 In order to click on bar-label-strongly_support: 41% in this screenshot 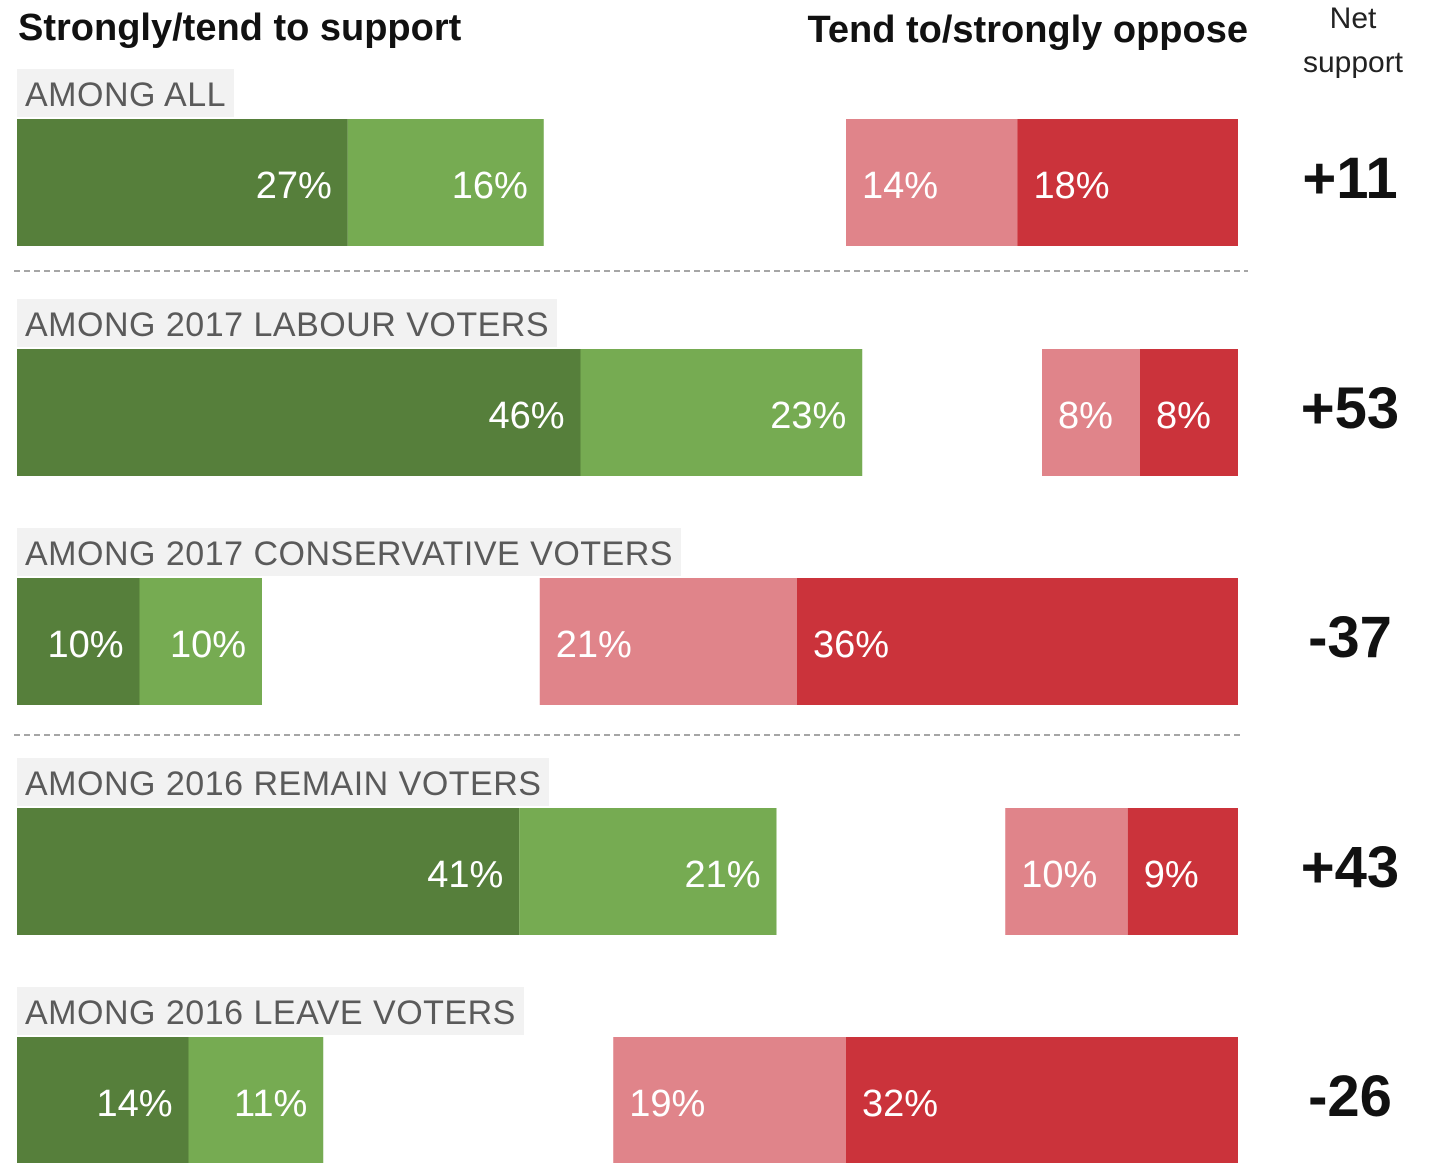, I will do `click(465, 875)`.